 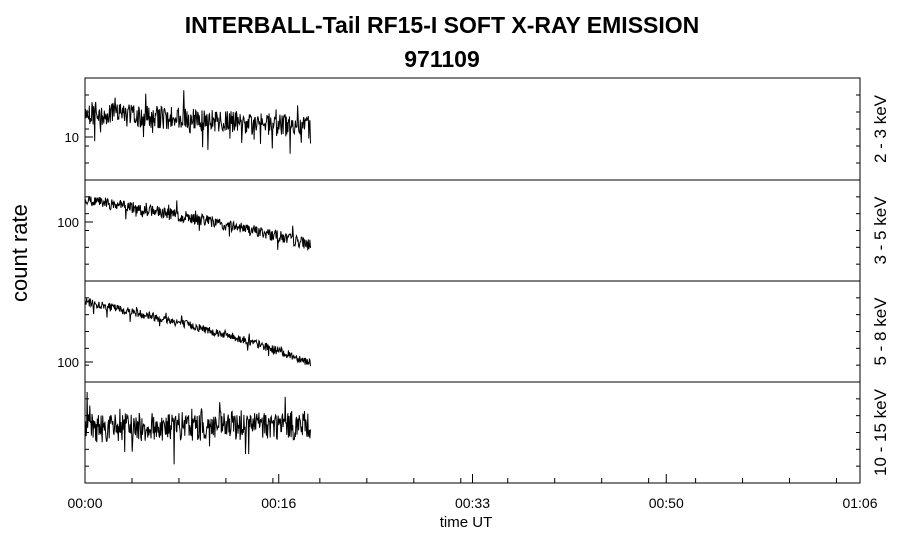 What do you see at coordinates (880, 331) in the screenshot?
I see `band-label-3: 5 - 8 keV` at bounding box center [880, 331].